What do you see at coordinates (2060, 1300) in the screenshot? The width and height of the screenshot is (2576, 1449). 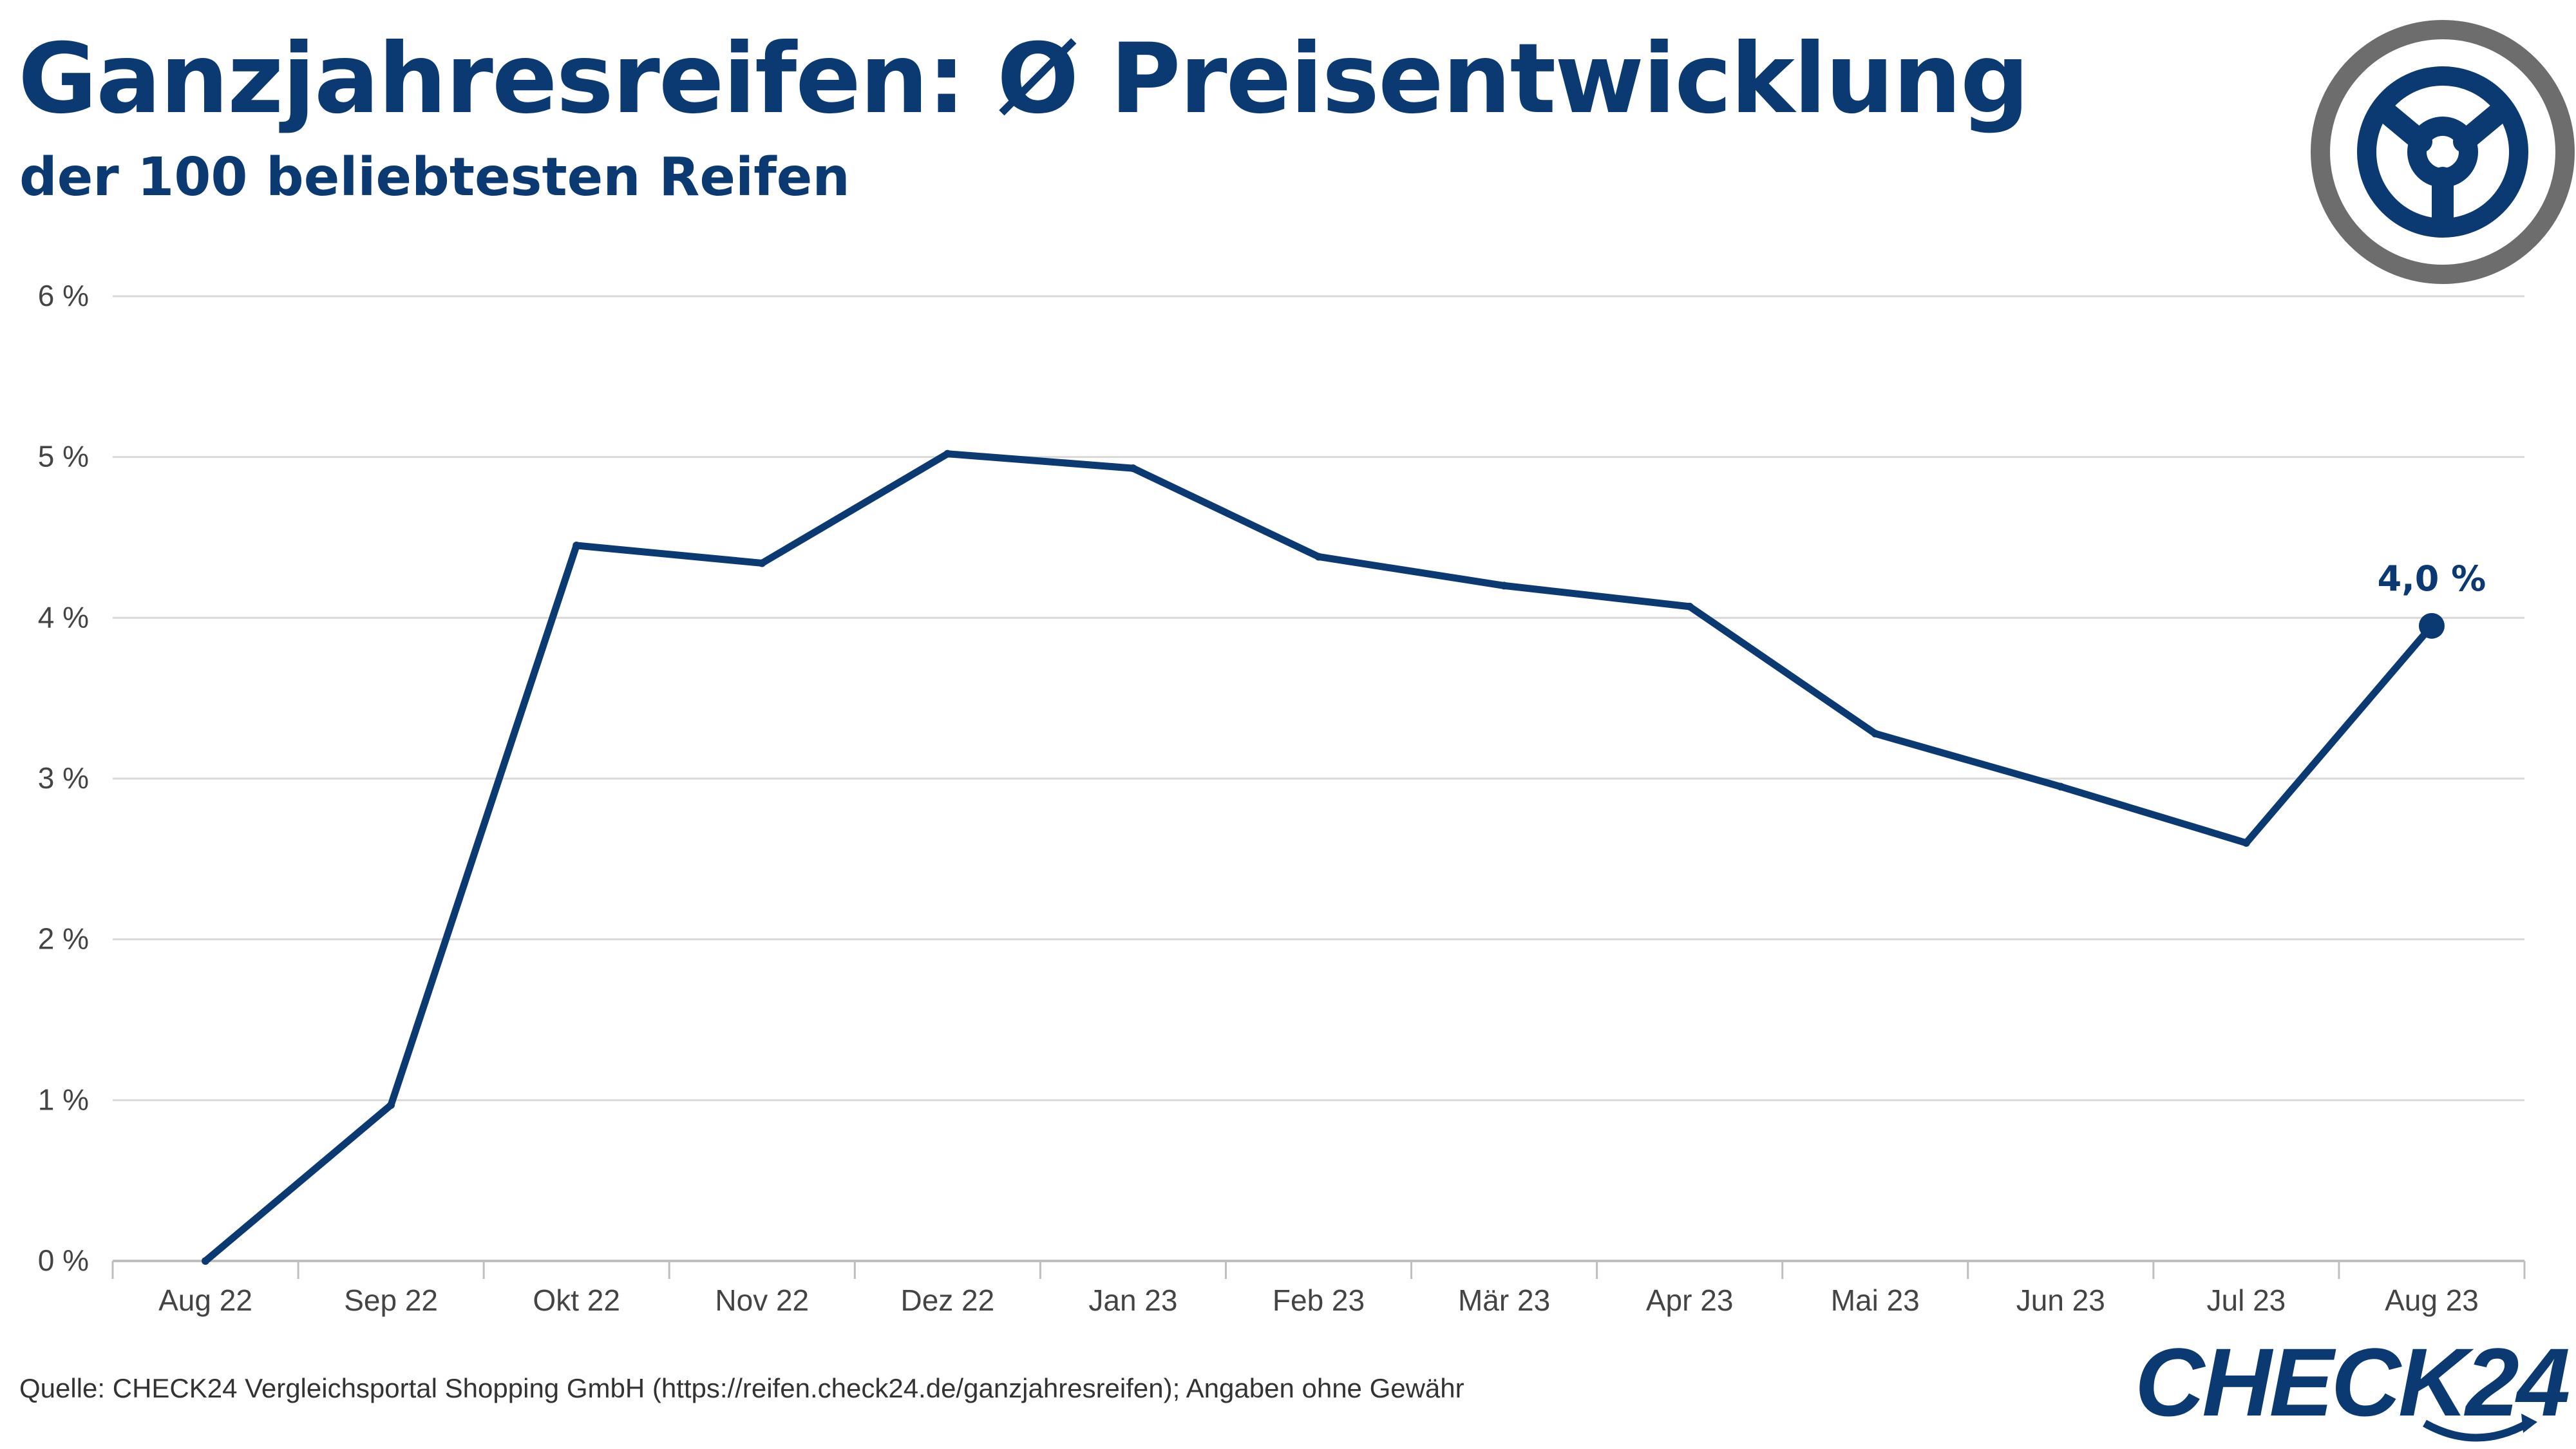 I see `x-tick-label: Jun 23` at bounding box center [2060, 1300].